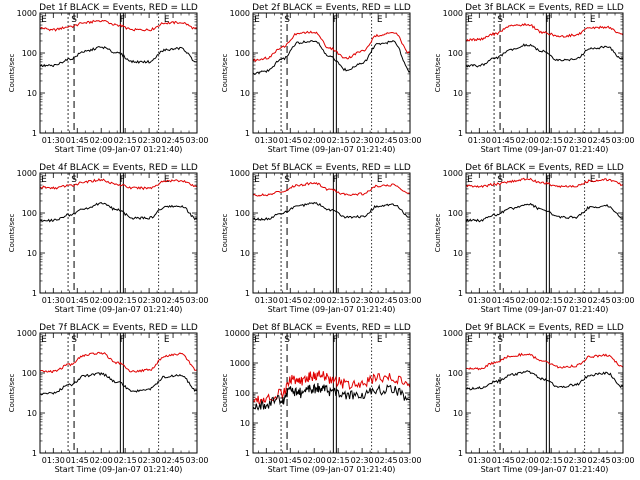  What do you see at coordinates (118, 168) in the screenshot?
I see `panel-title: Det 4f BLACK = Events, RED = LLD` at bounding box center [118, 168].